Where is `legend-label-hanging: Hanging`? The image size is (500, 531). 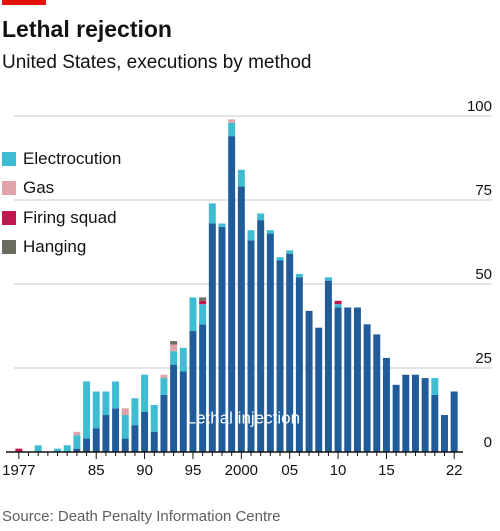 legend-label-hanging: Hanging is located at coordinates (55, 247).